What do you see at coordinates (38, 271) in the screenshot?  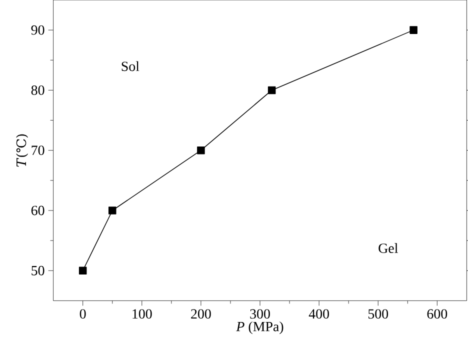 I see `y-tick-label: 50` at bounding box center [38, 271].